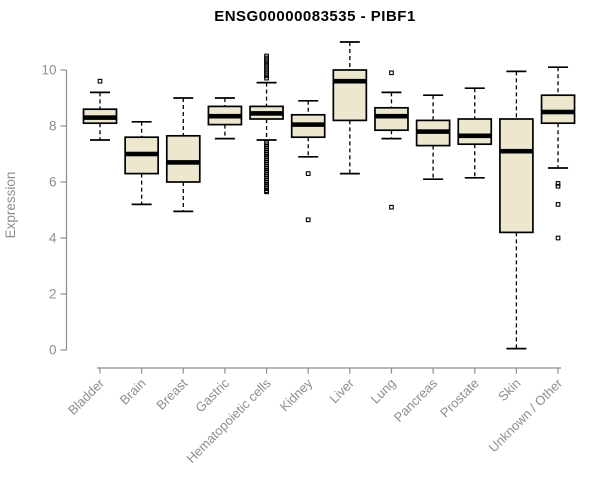 The image size is (600, 500). What do you see at coordinates (475, 136) in the screenshot?
I see `median-prostate` at bounding box center [475, 136].